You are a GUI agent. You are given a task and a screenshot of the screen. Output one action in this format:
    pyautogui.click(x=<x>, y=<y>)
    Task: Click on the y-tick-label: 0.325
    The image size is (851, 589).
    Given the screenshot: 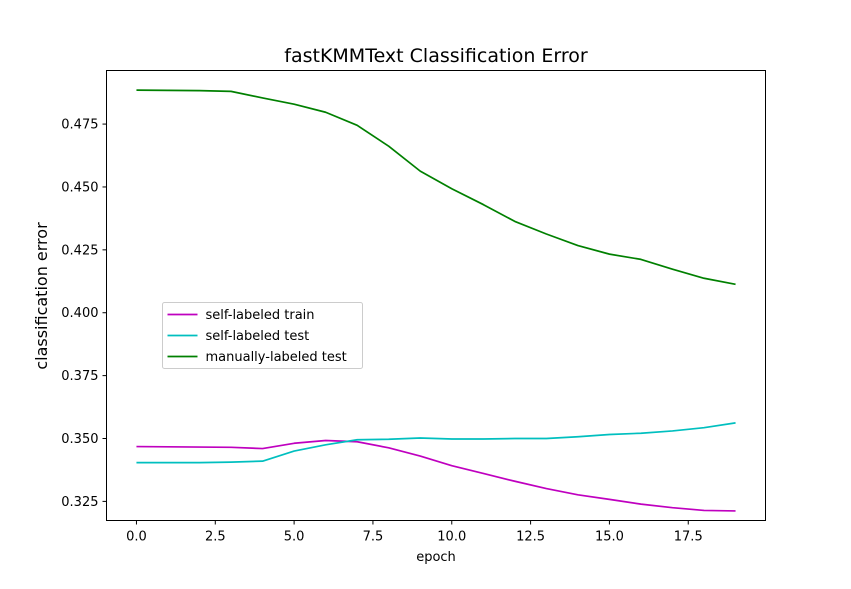 What is the action you would take?
    pyautogui.click(x=79, y=502)
    